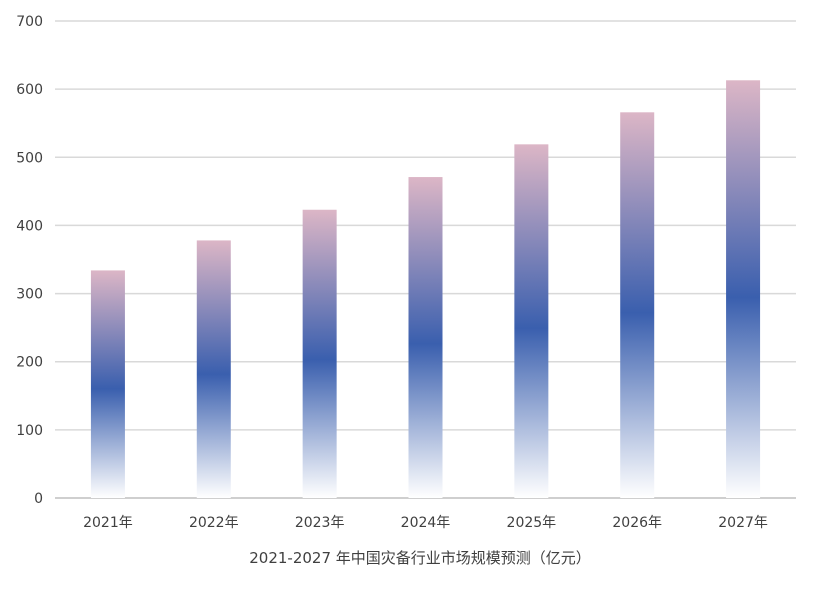 The height and width of the screenshot is (594, 818). I want to click on x-axis-ticks: 2021年 2022年 2023年 2024年 2025年 2026年 2027年, so click(425, 523).